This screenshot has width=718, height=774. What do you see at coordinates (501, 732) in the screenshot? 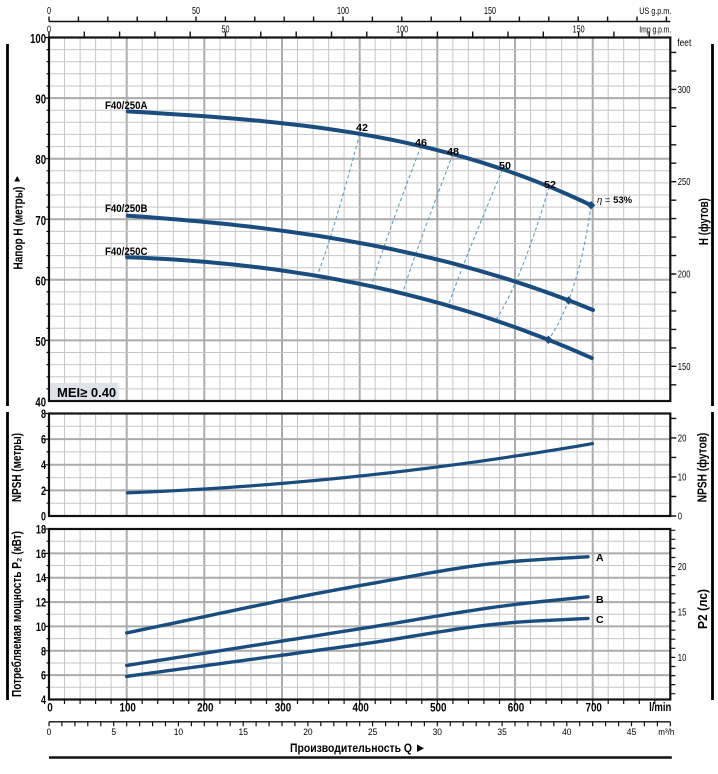
I see `svg-text: 35` at bounding box center [501, 732].